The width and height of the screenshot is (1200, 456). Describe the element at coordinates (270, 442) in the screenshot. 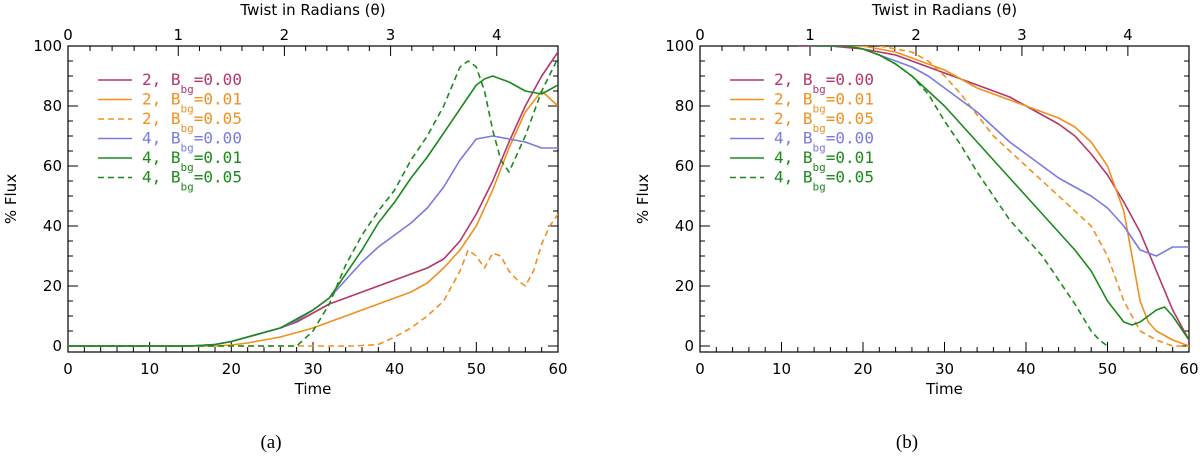

I see `panel-label: (a)` at that location.